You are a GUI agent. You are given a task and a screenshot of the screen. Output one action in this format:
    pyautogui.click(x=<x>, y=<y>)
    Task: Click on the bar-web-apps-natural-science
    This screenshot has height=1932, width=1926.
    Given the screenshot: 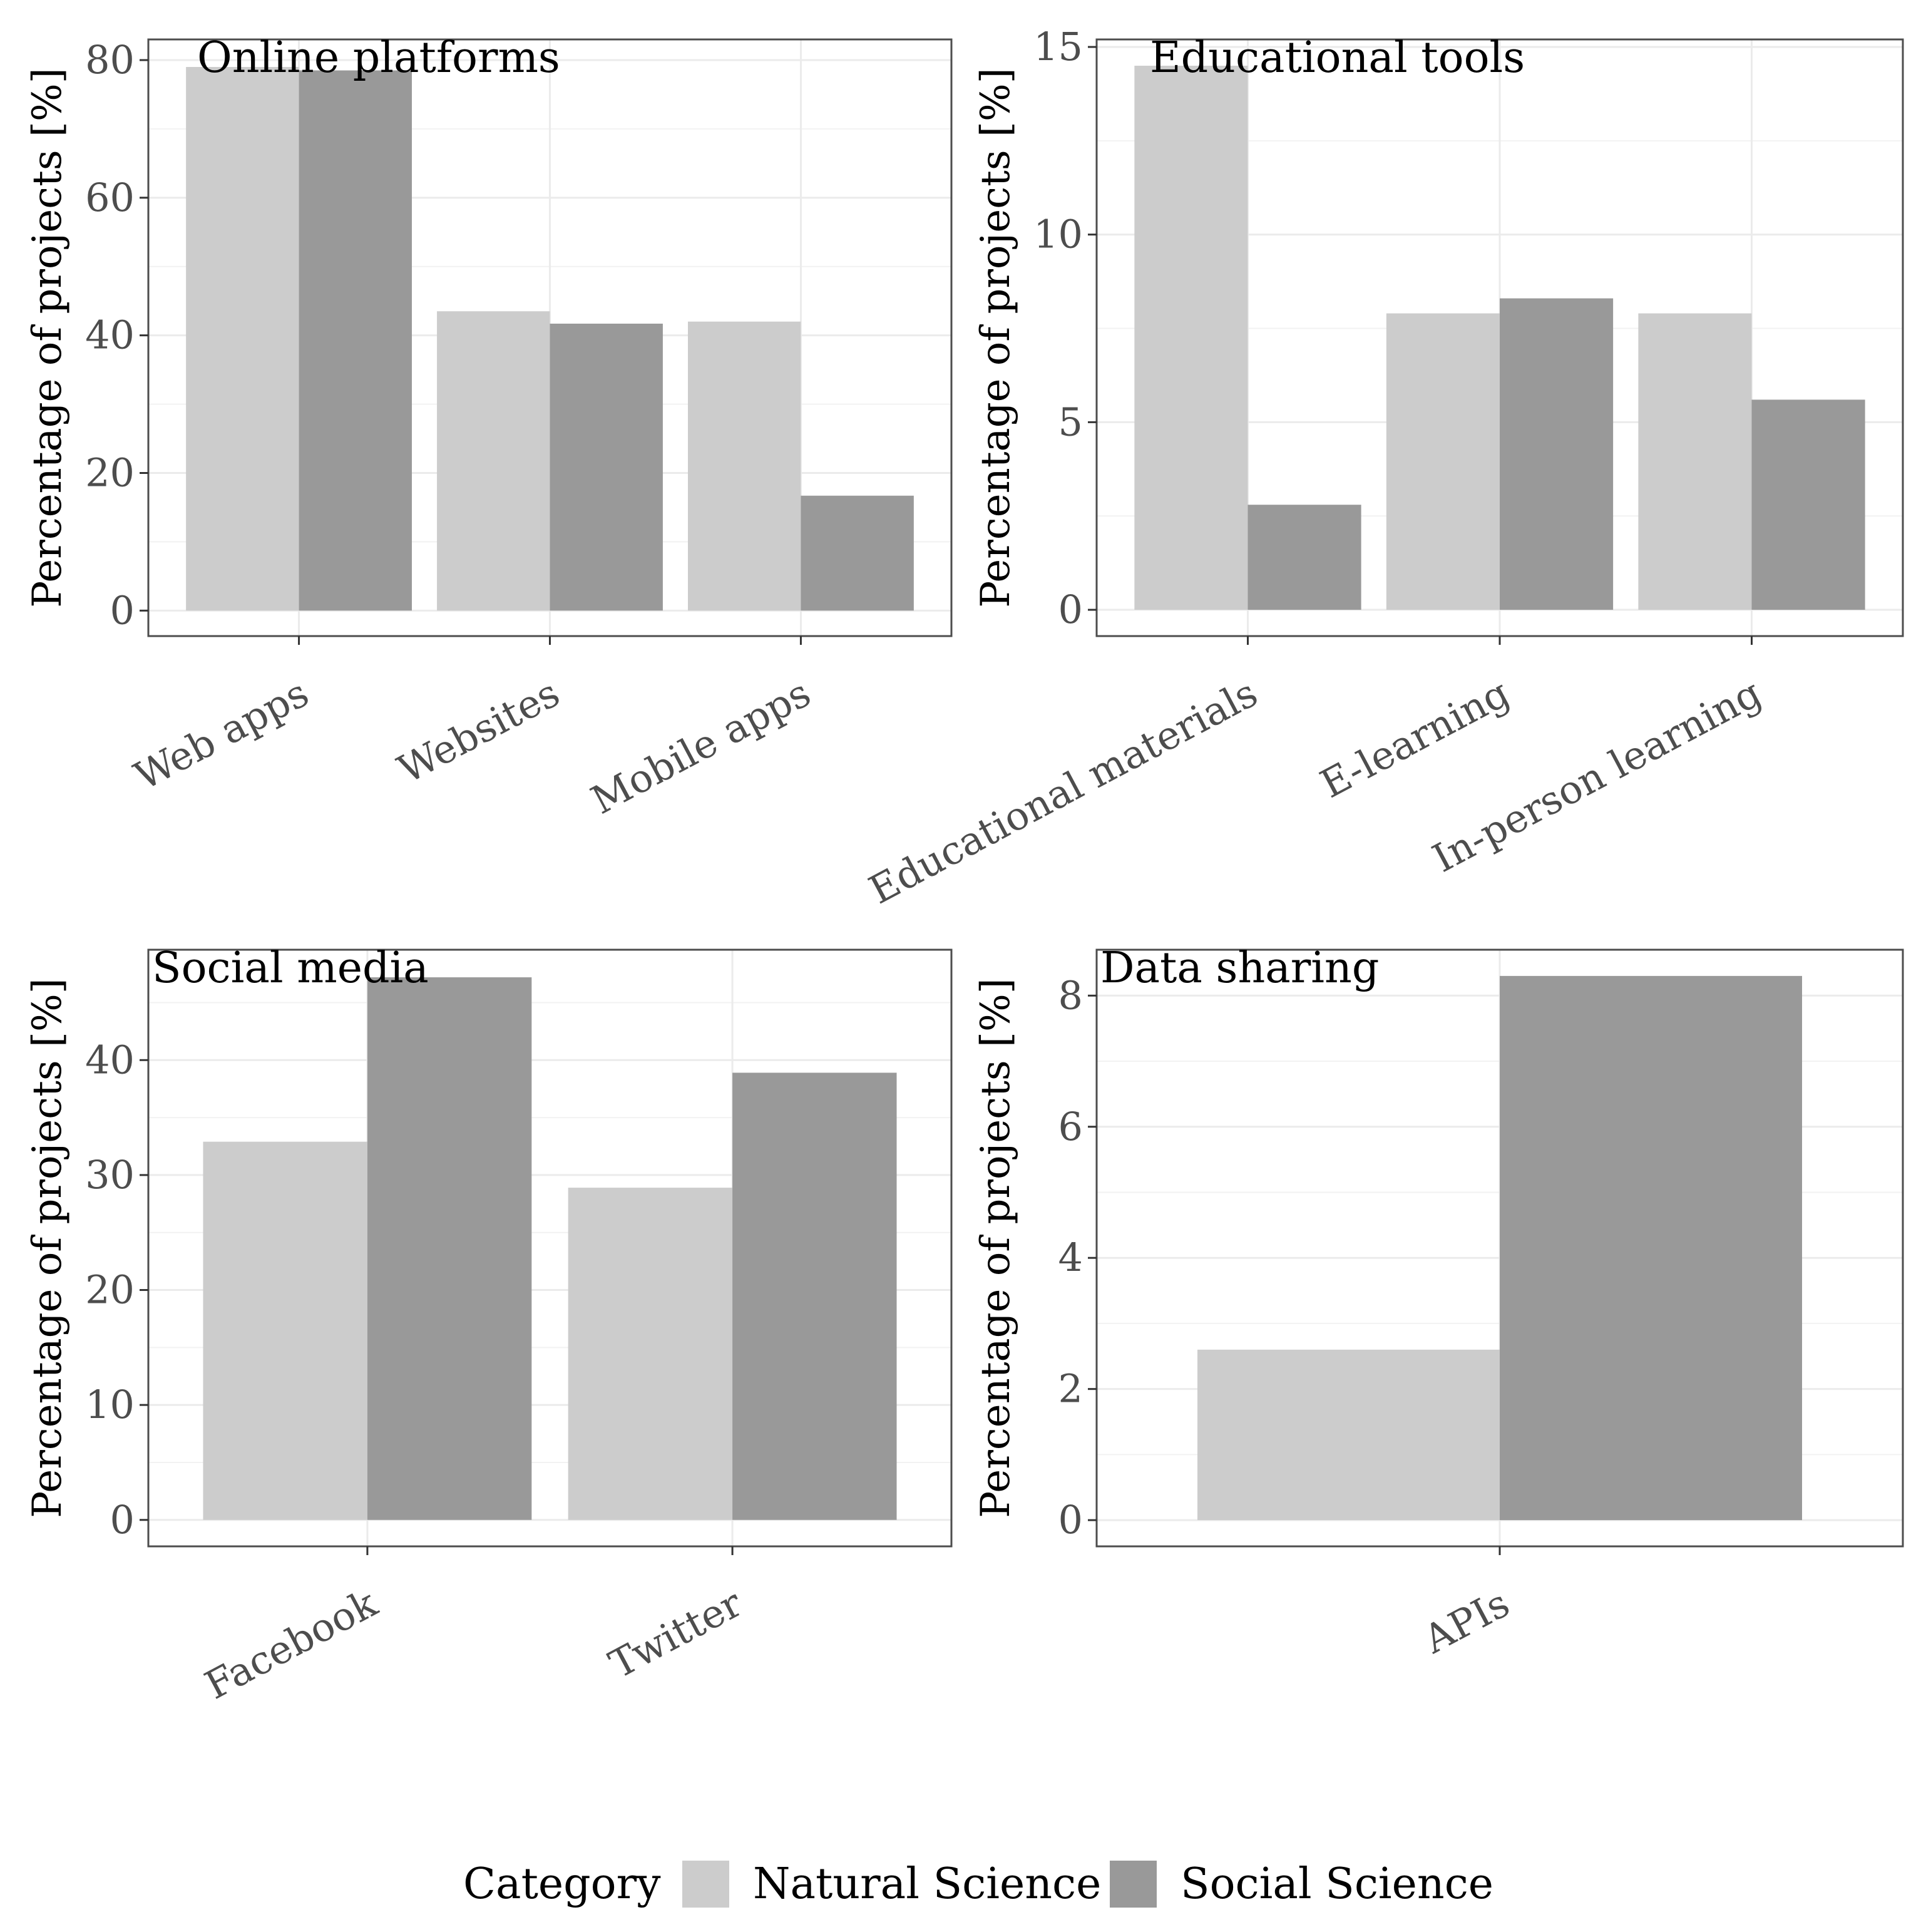 What is the action you would take?
    pyautogui.click(x=242, y=338)
    